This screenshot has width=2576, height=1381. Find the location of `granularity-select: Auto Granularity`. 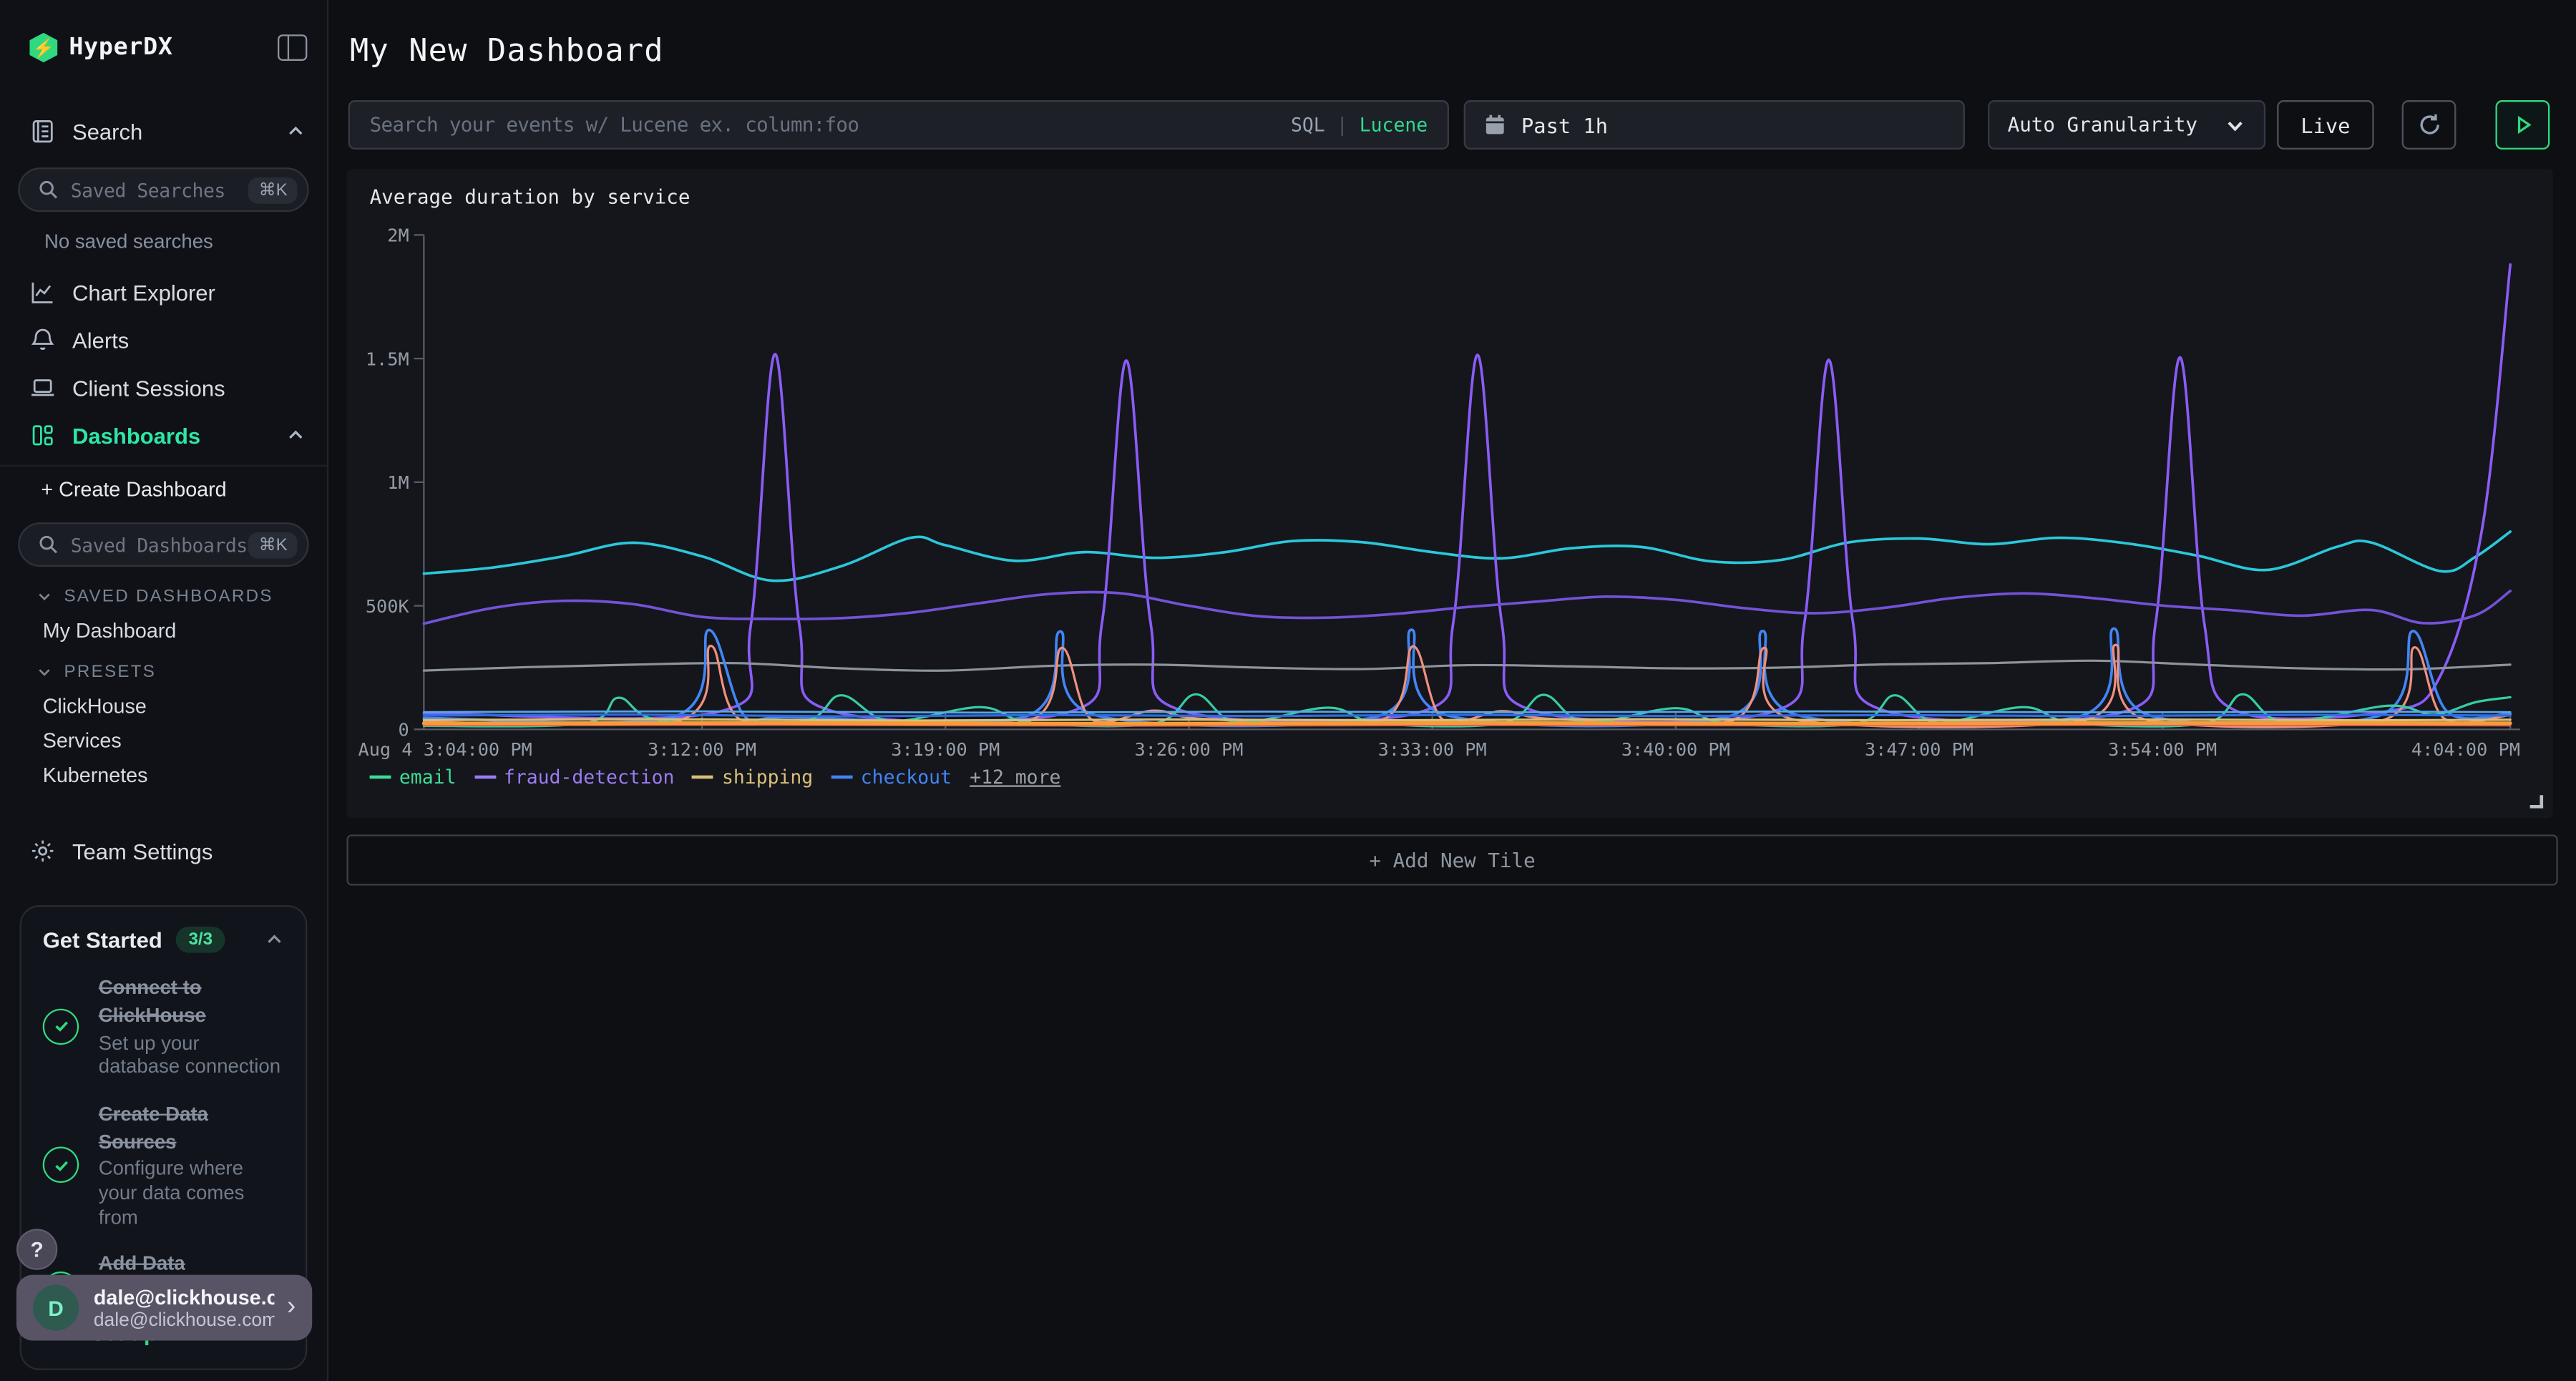

granularity-select: Auto Granularity is located at coordinates (2127, 125).